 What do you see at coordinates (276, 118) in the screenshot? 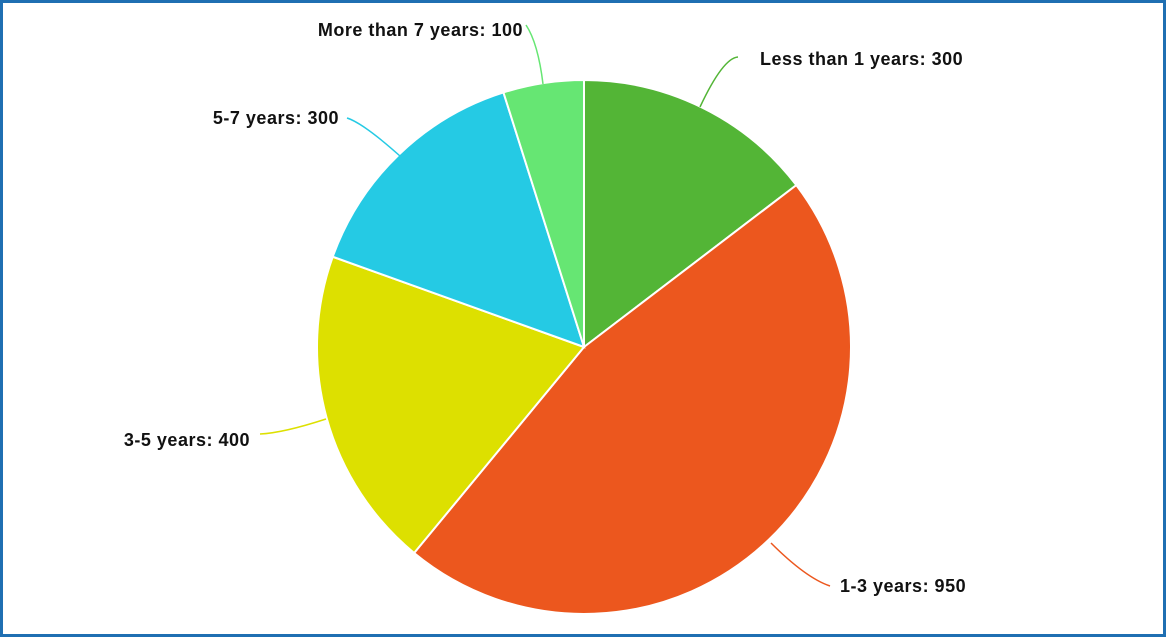
I see `slice-label-4: 5-7 years: 300` at bounding box center [276, 118].